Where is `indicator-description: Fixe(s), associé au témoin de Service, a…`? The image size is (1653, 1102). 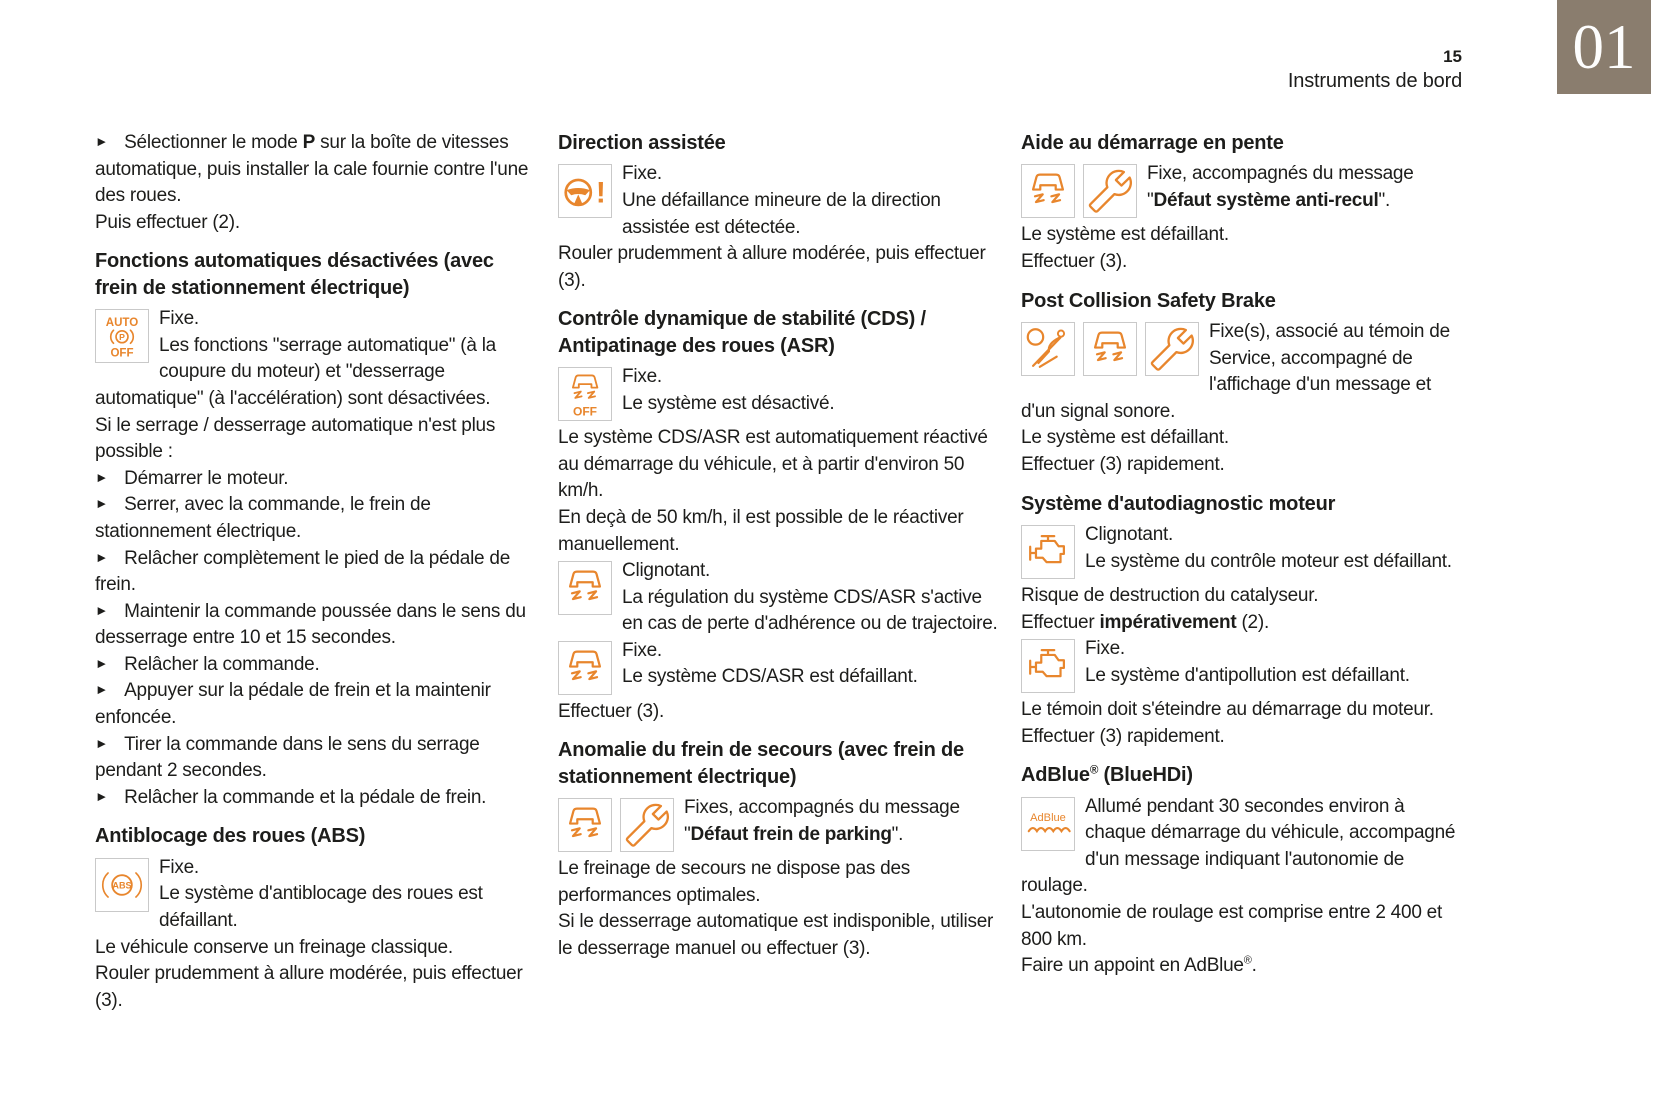
indicator-description: Fixe(s), associé au témoin de Service, a… is located at coordinates (1235, 371).